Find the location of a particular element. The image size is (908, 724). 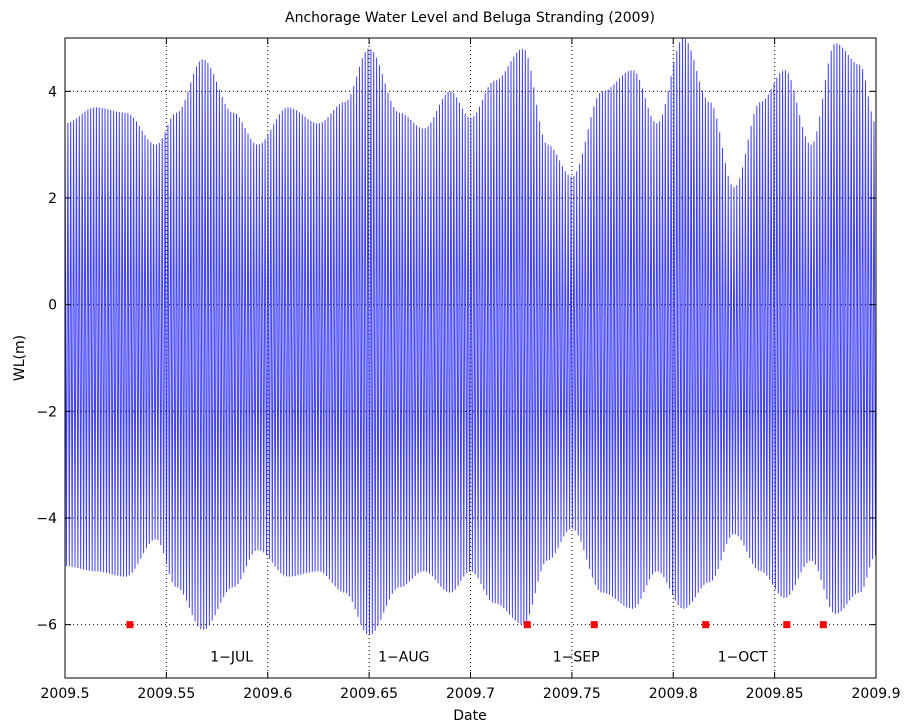

month-annotation: 1−JUL is located at coordinates (231, 658).